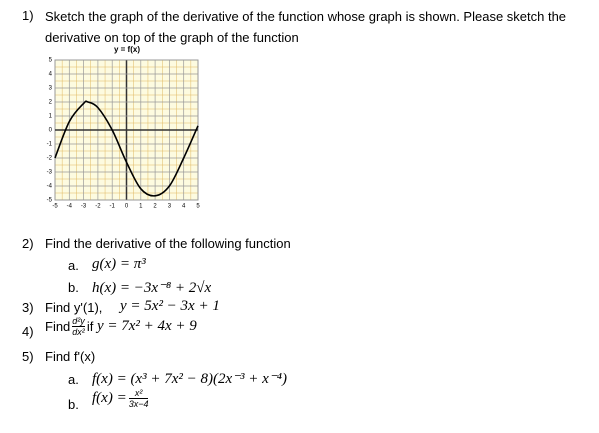  I want to click on q-number: 3), so click(28, 307).